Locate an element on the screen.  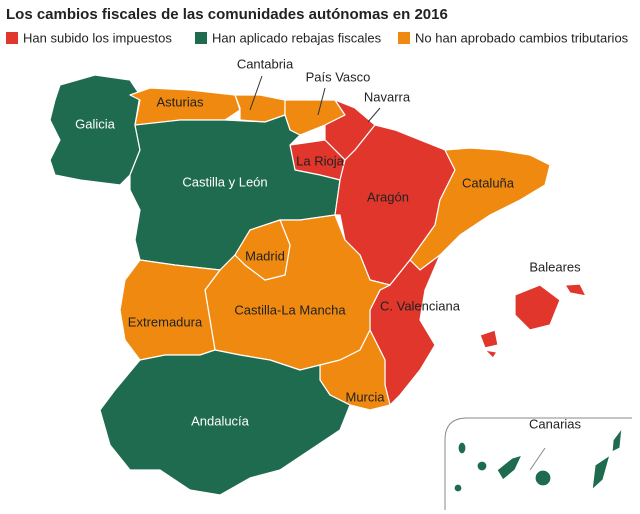
legend-label: No han aprobado cambios tributarios is located at coordinates (522, 37).